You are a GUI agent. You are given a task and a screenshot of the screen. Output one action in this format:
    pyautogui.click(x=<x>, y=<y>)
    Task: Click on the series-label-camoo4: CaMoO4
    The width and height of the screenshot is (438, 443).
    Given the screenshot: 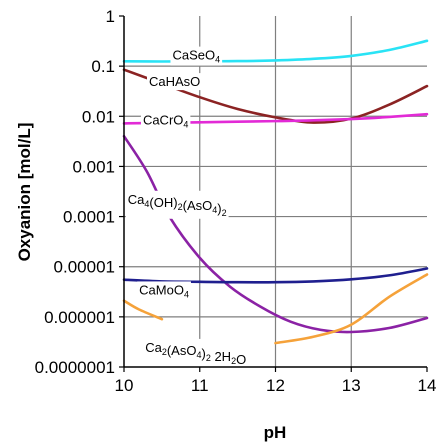 What is the action you would take?
    pyautogui.click(x=164, y=291)
    